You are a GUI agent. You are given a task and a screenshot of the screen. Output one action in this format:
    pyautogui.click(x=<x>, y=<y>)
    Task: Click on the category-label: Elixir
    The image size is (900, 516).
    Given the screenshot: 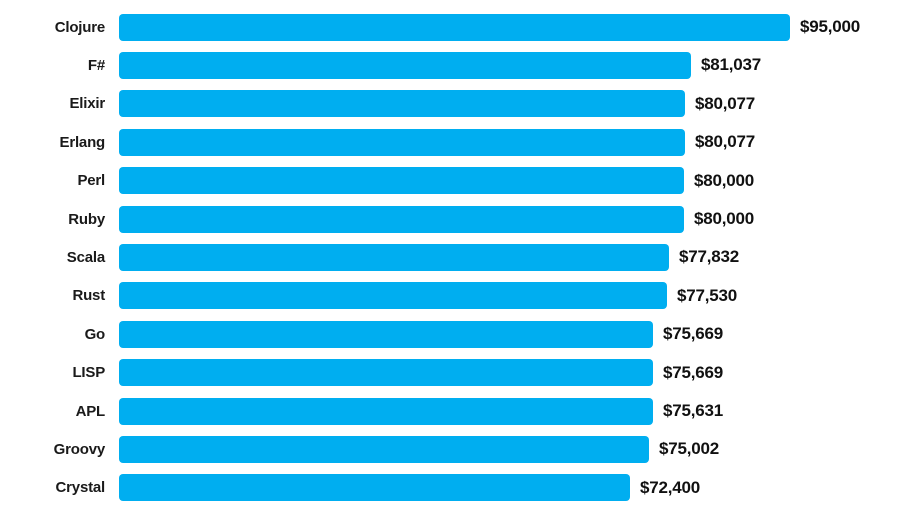 What is the action you would take?
    pyautogui.click(x=87, y=104)
    